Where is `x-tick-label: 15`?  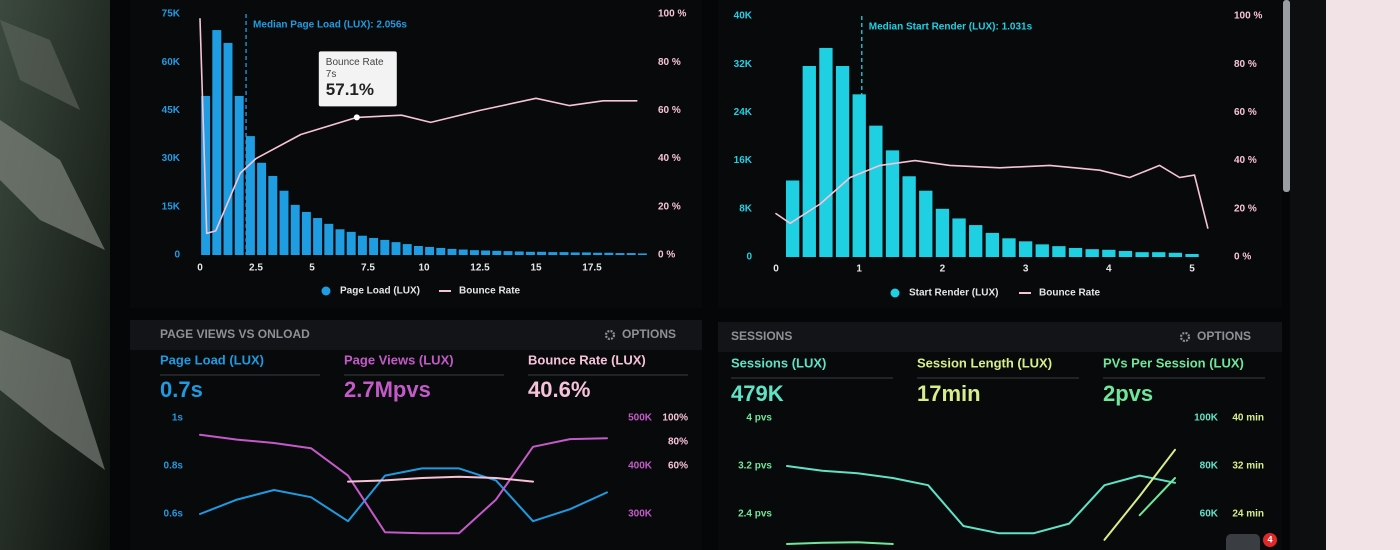 x-tick-label: 15 is located at coordinates (536, 268).